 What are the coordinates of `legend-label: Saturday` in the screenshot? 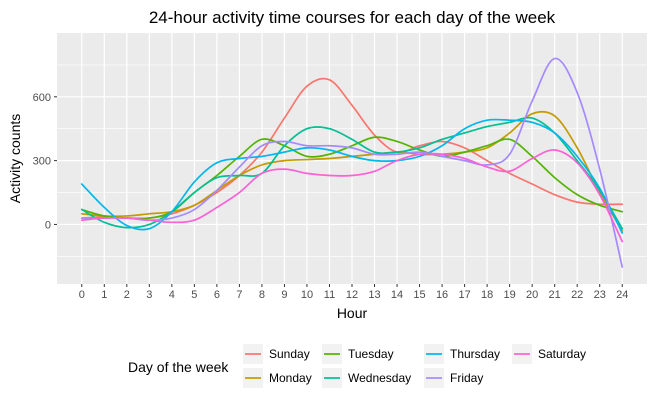 It's located at (562, 354).